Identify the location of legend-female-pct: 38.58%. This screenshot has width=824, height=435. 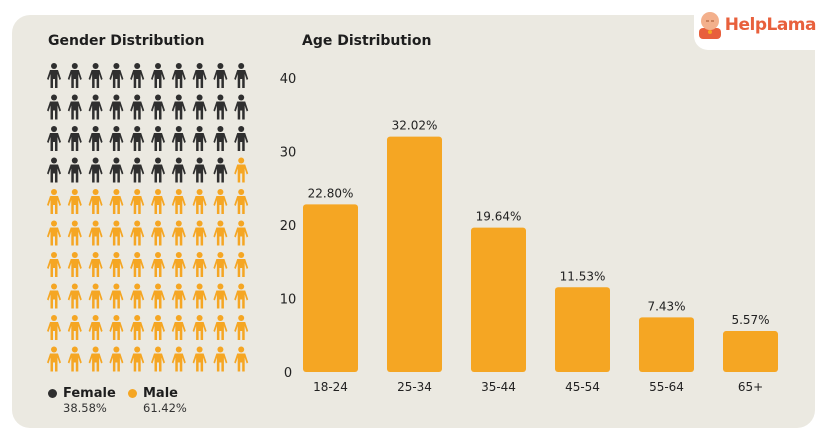
(85, 408).